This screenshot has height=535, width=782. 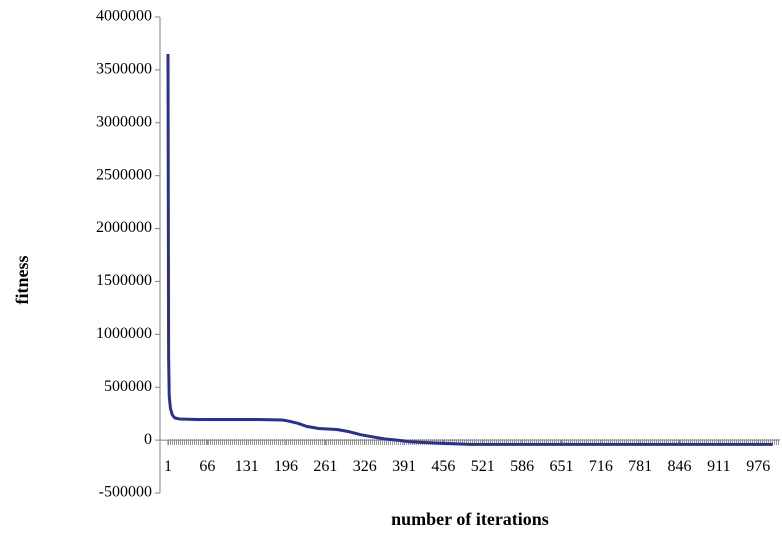 What do you see at coordinates (125, 492) in the screenshot?
I see `y-tick-label: -500000` at bounding box center [125, 492].